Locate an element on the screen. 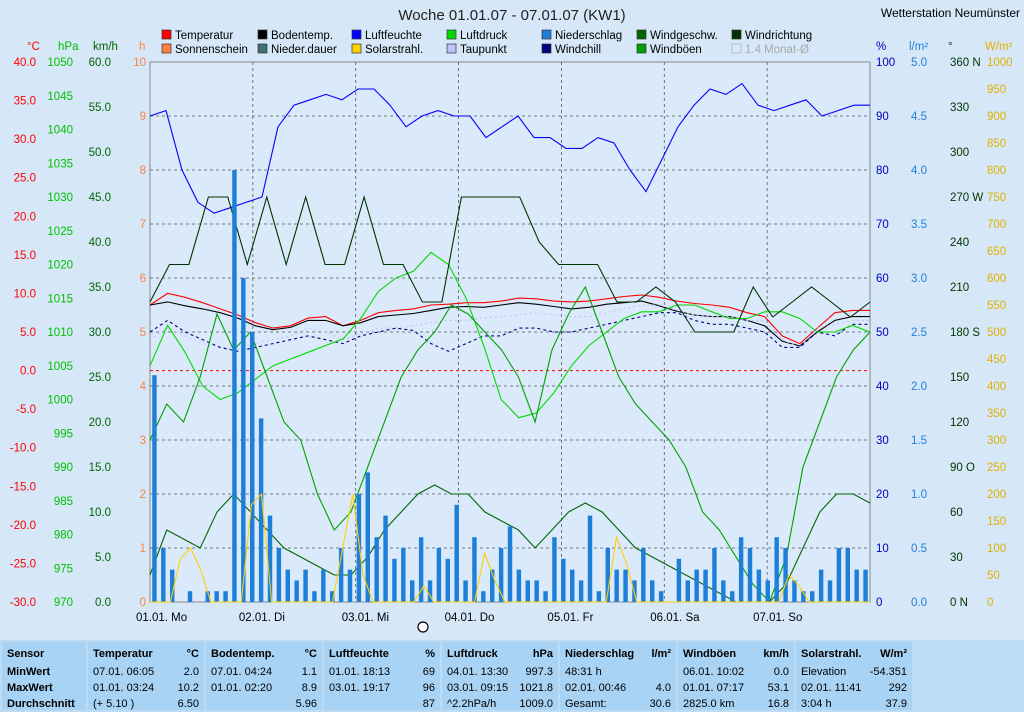 Image resolution: width=1024 pixels, height=712 pixels. stats-header: Bodentemp. °C is located at coordinates (264, 654).